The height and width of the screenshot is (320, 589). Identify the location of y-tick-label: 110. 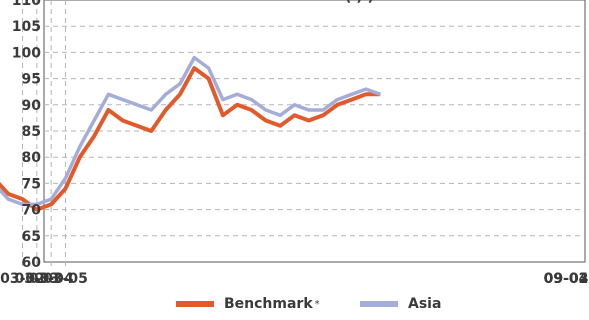
(26, 4).